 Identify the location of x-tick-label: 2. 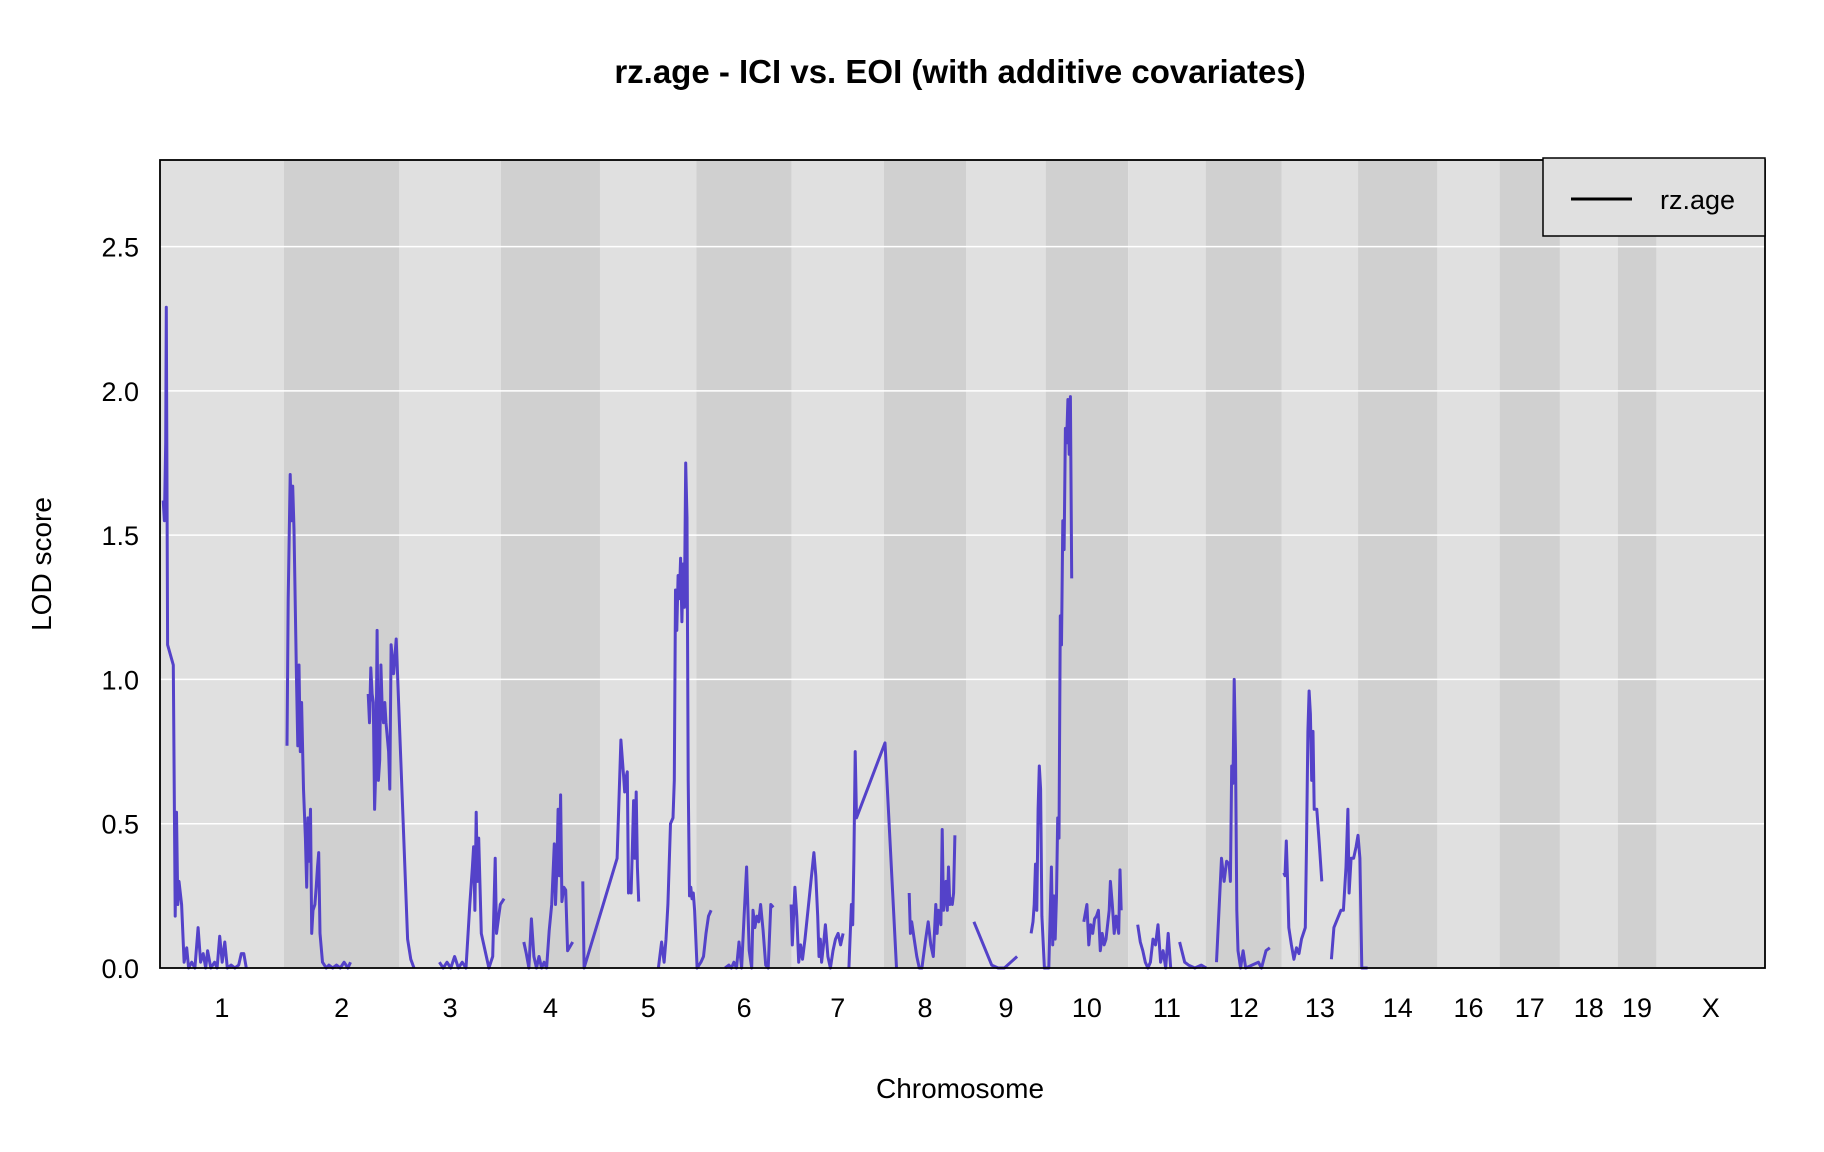
(341, 1008).